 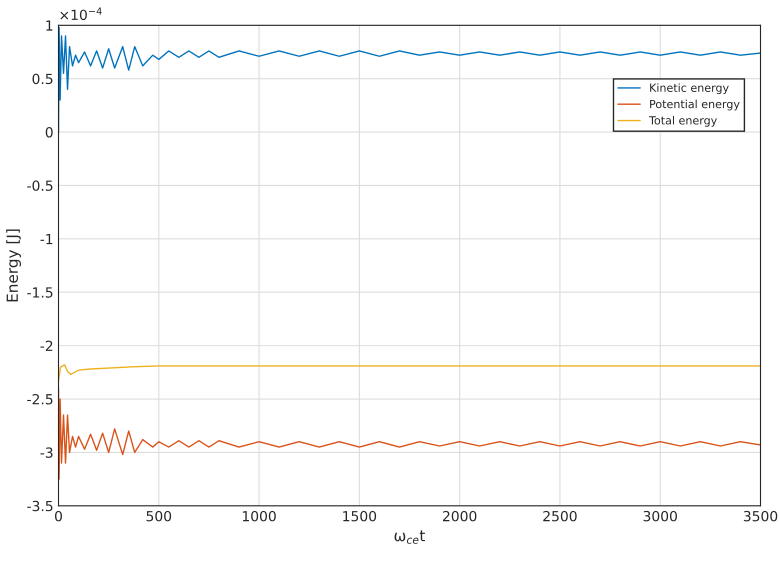 What do you see at coordinates (159, 516) in the screenshot?
I see `x-tick-label: 500` at bounding box center [159, 516].